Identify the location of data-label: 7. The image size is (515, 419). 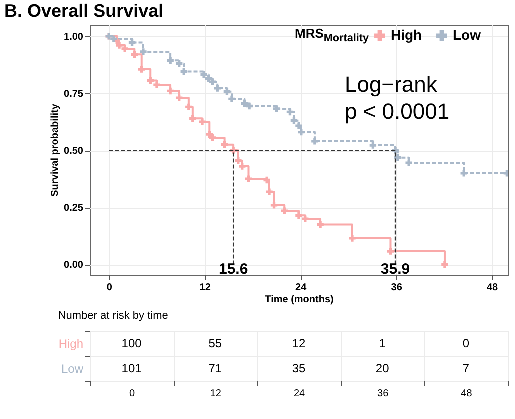
(466, 369).